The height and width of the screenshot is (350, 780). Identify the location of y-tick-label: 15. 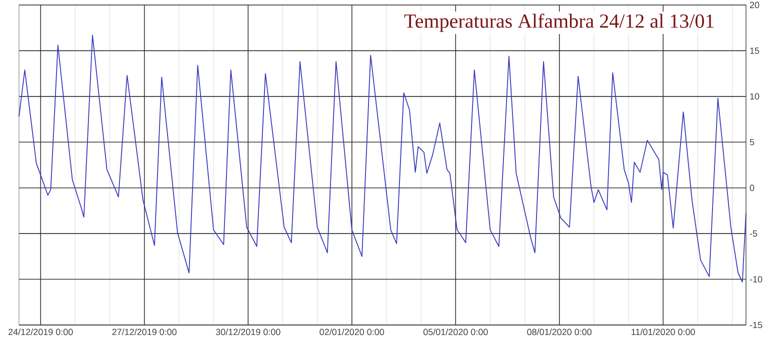
(755, 51).